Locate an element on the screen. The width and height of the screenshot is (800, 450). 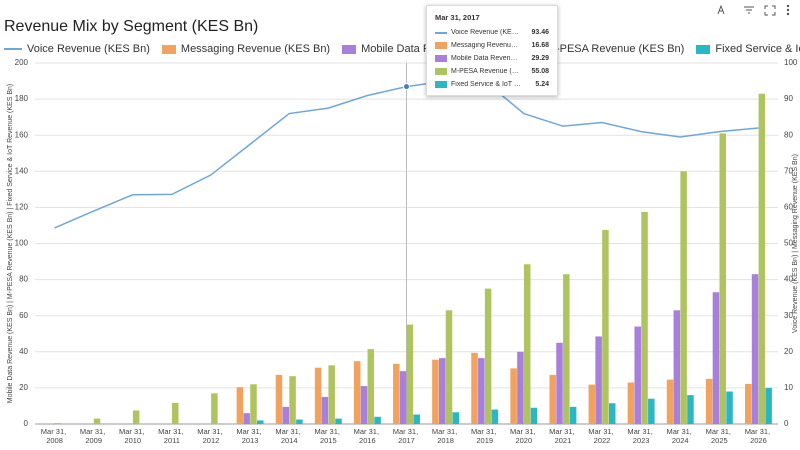
y2-tick-label: 10 is located at coordinates (788, 387).